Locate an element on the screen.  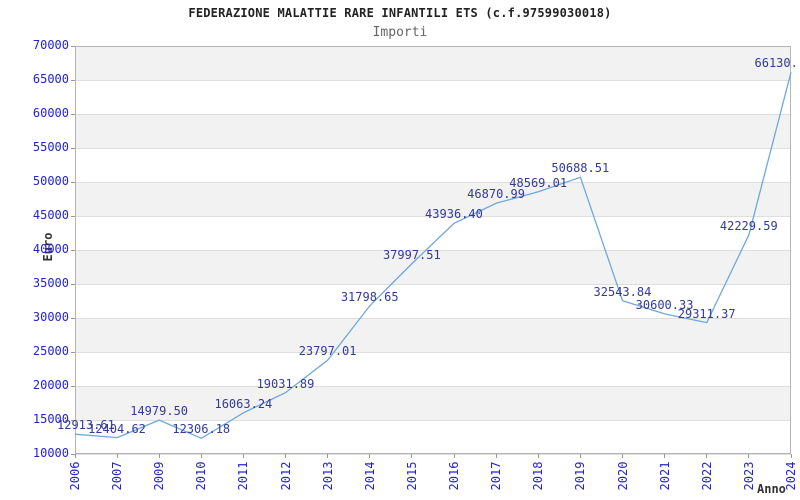
point-label: 30600.33 is located at coordinates (664, 304).